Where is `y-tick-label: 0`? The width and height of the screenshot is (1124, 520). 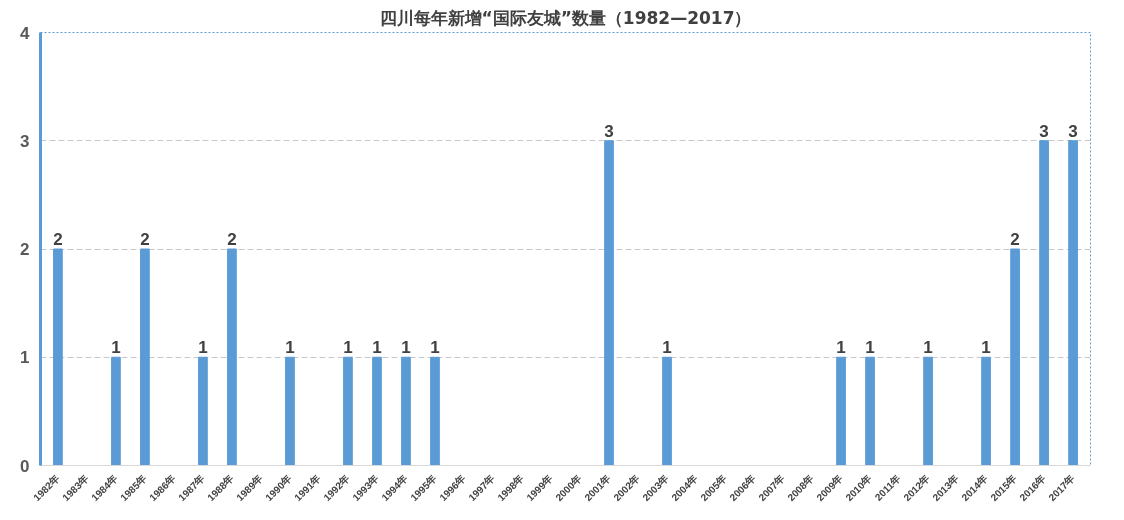 y-tick-label: 0 is located at coordinates (25, 466).